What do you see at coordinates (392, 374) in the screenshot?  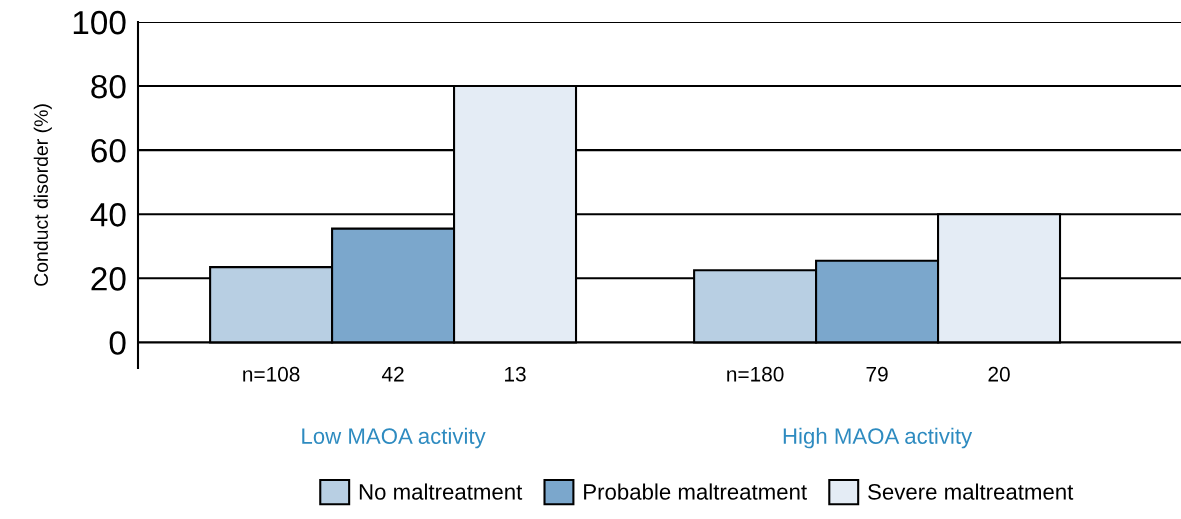 I see `annotation: 42` at bounding box center [392, 374].